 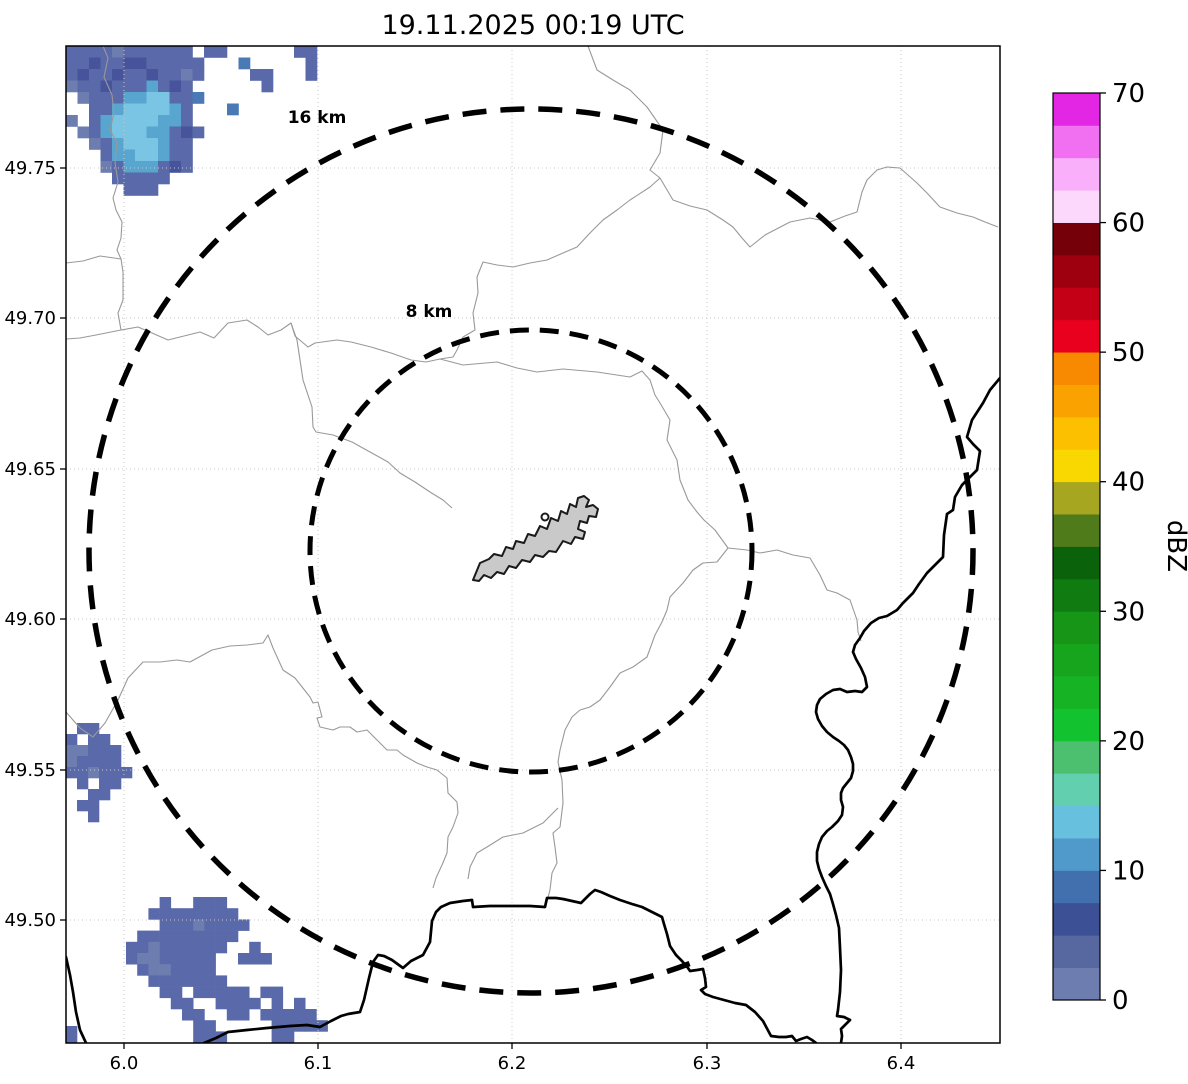 What do you see at coordinates (30, 168) in the screenshot?
I see `y-tick-label: 49.75` at bounding box center [30, 168].